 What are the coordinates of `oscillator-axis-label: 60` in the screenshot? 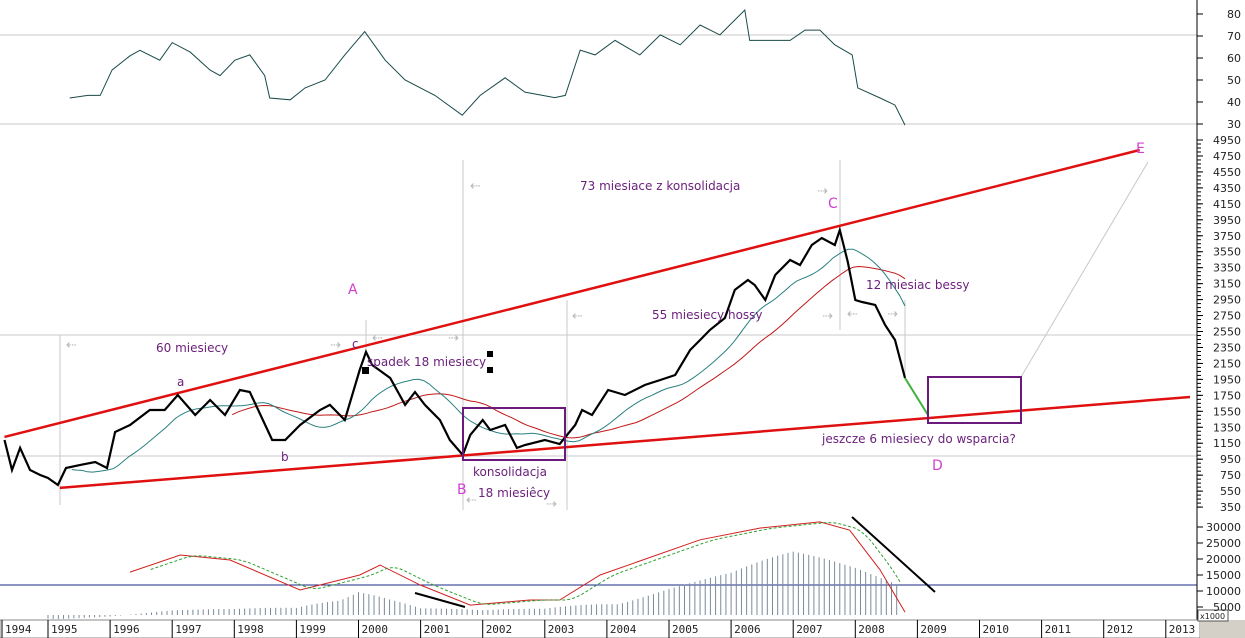 It's located at (1234, 58).